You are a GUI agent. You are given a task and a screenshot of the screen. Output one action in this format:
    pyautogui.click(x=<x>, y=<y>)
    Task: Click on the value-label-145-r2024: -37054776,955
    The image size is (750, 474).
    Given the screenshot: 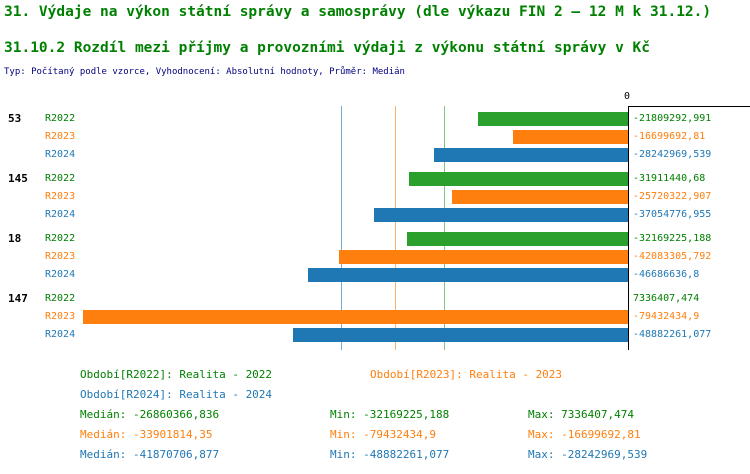 What is the action you would take?
    pyautogui.click(x=672, y=214)
    